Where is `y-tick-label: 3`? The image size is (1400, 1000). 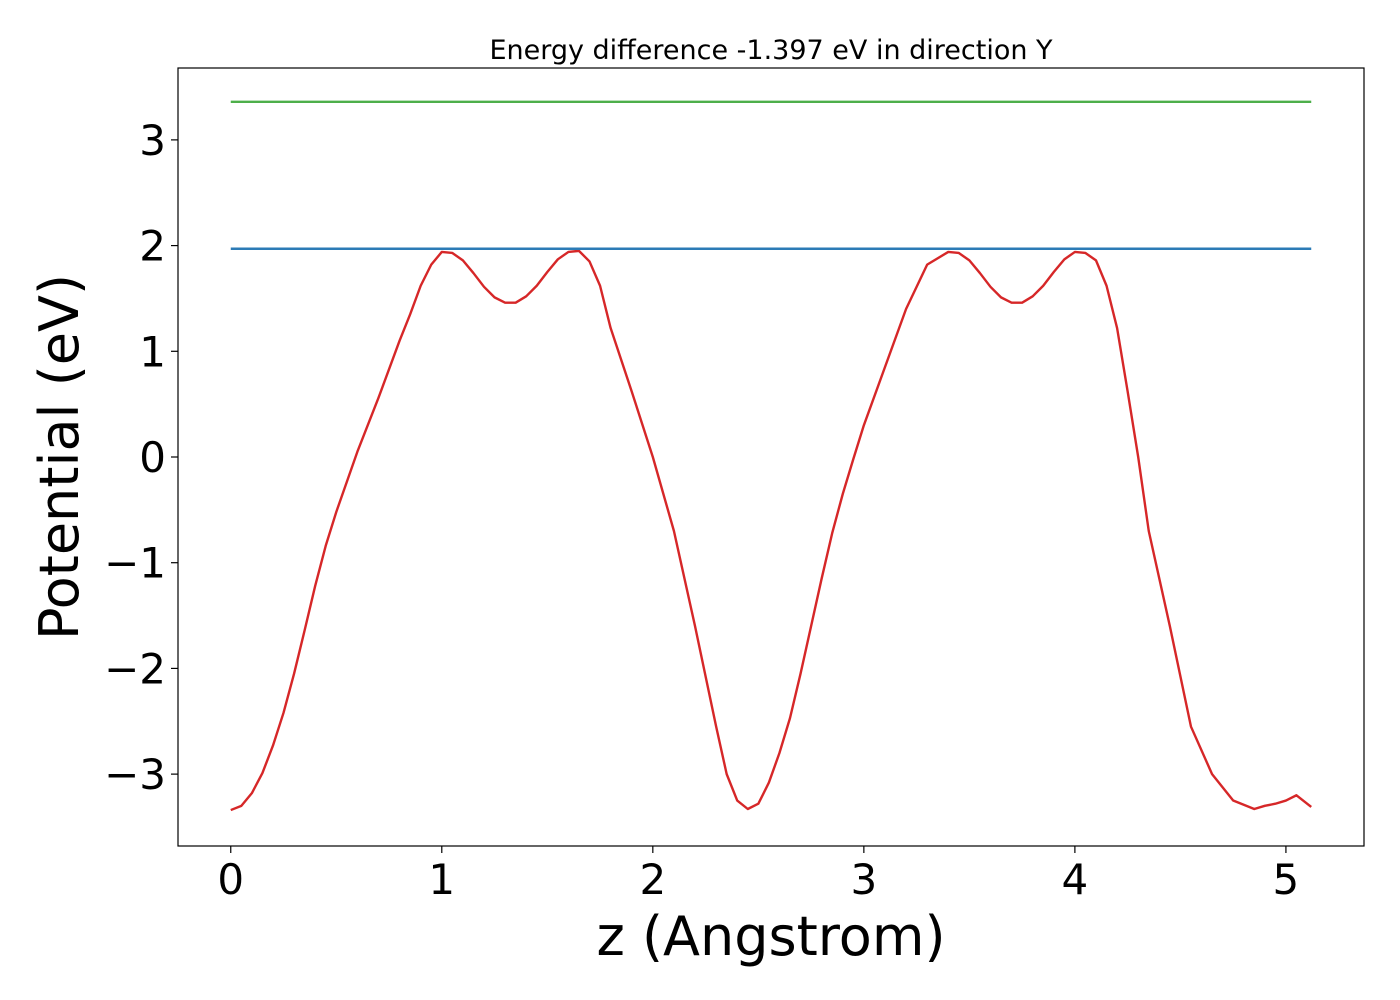 y-tick-label: 3 is located at coordinates (152, 140).